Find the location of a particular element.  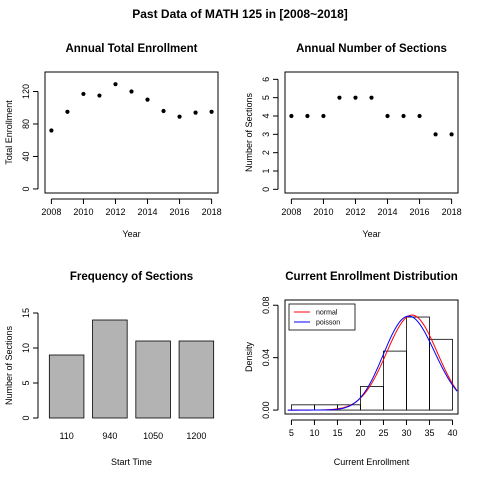

x-axis-label: Start Time is located at coordinates (131, 462).